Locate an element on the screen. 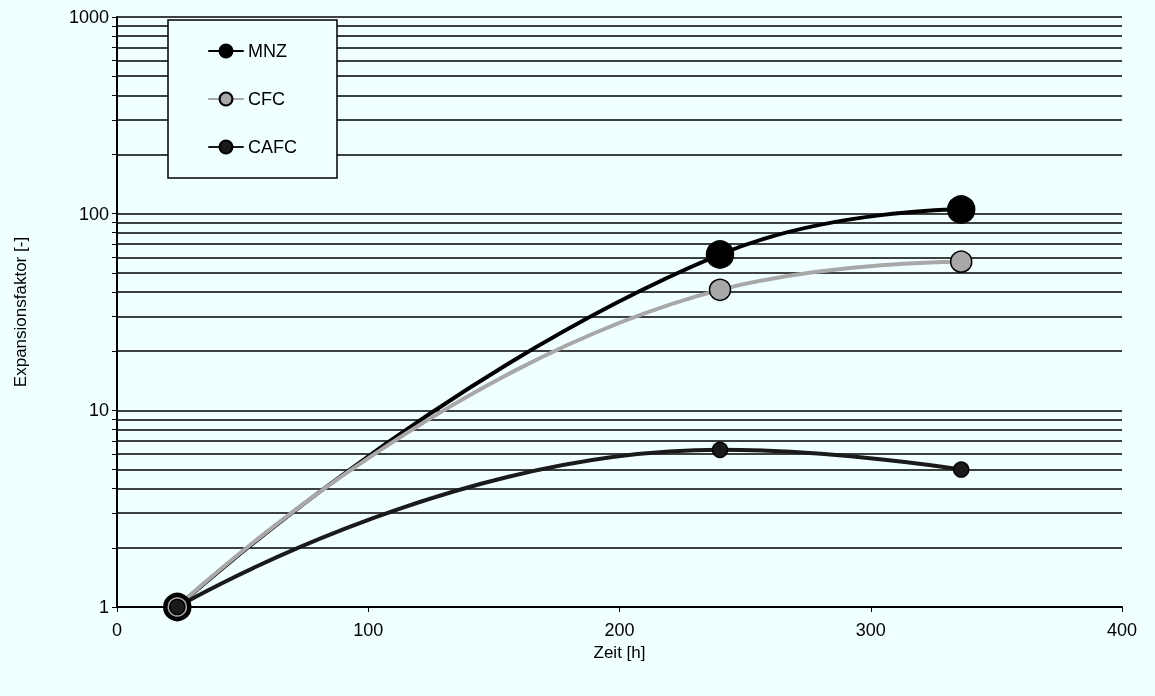 The image size is (1155, 696). y-tick-label: 10 is located at coordinates (98, 410).